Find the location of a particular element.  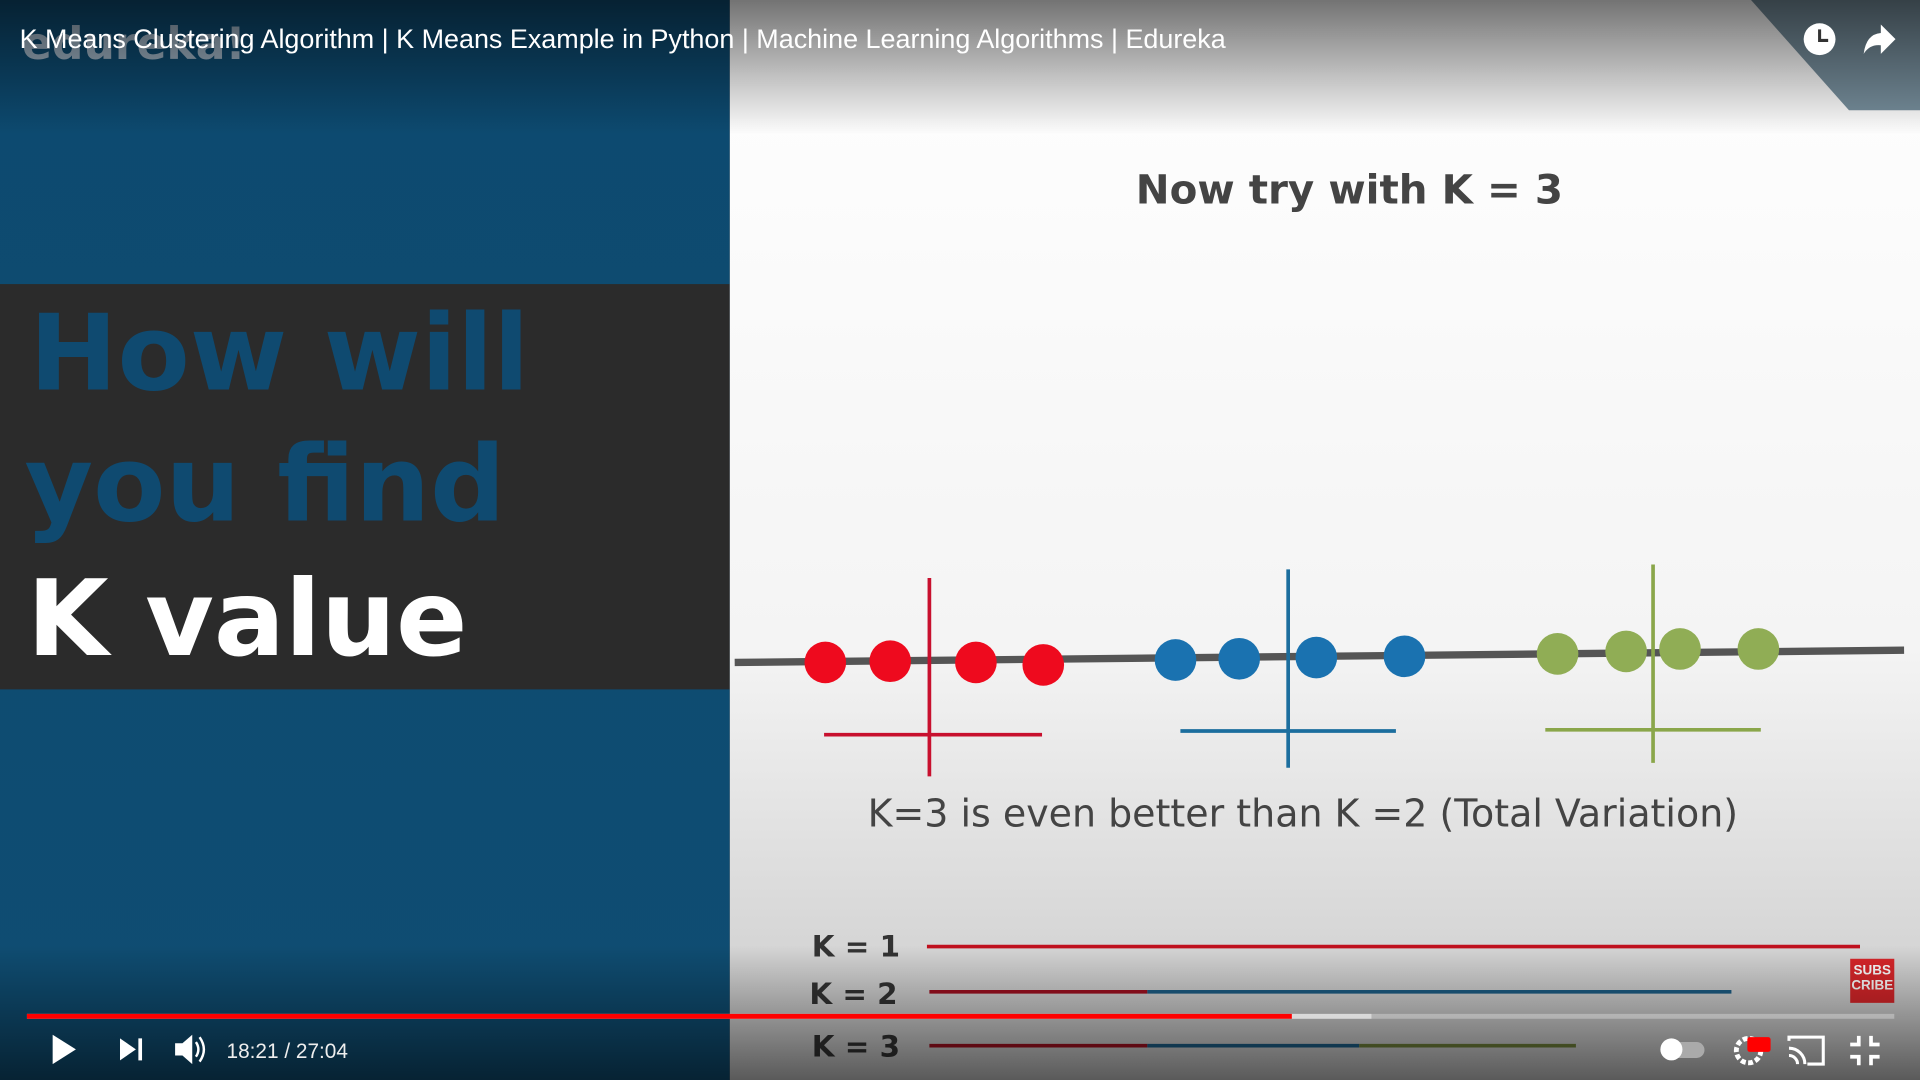

top-shade is located at coordinates (960, 67).